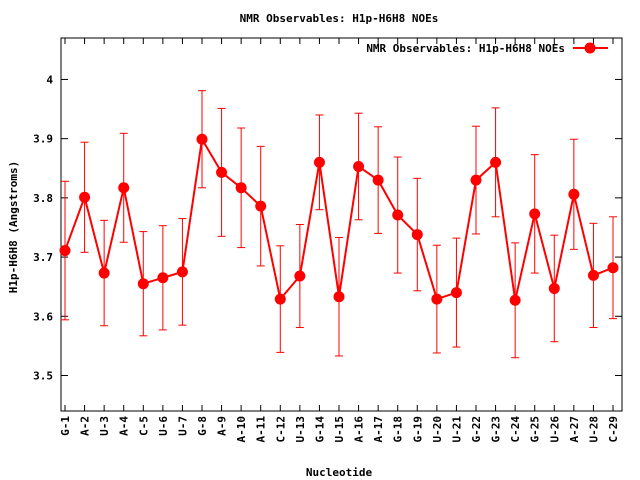 The height and width of the screenshot is (480, 640). Describe the element at coordinates (241, 429) in the screenshot. I see `x-tick-label: A-10` at that location.